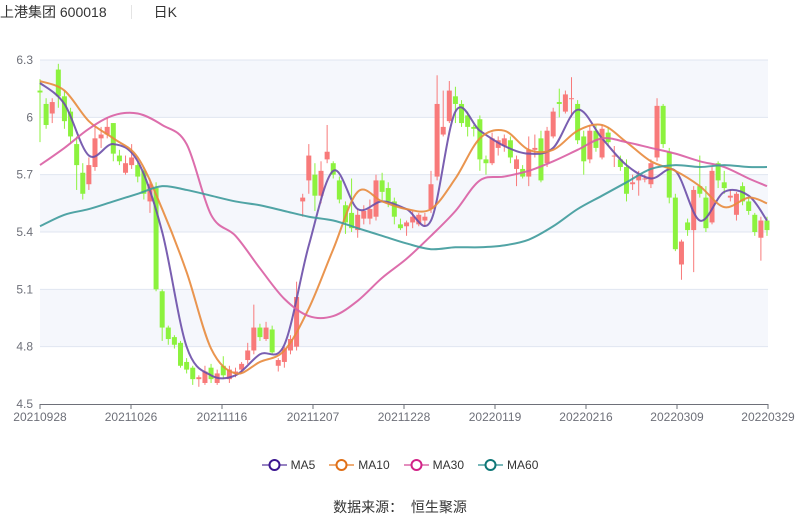 The width and height of the screenshot is (800, 517). I want to click on data-source-value: 恒生聚源, so click(438, 507).